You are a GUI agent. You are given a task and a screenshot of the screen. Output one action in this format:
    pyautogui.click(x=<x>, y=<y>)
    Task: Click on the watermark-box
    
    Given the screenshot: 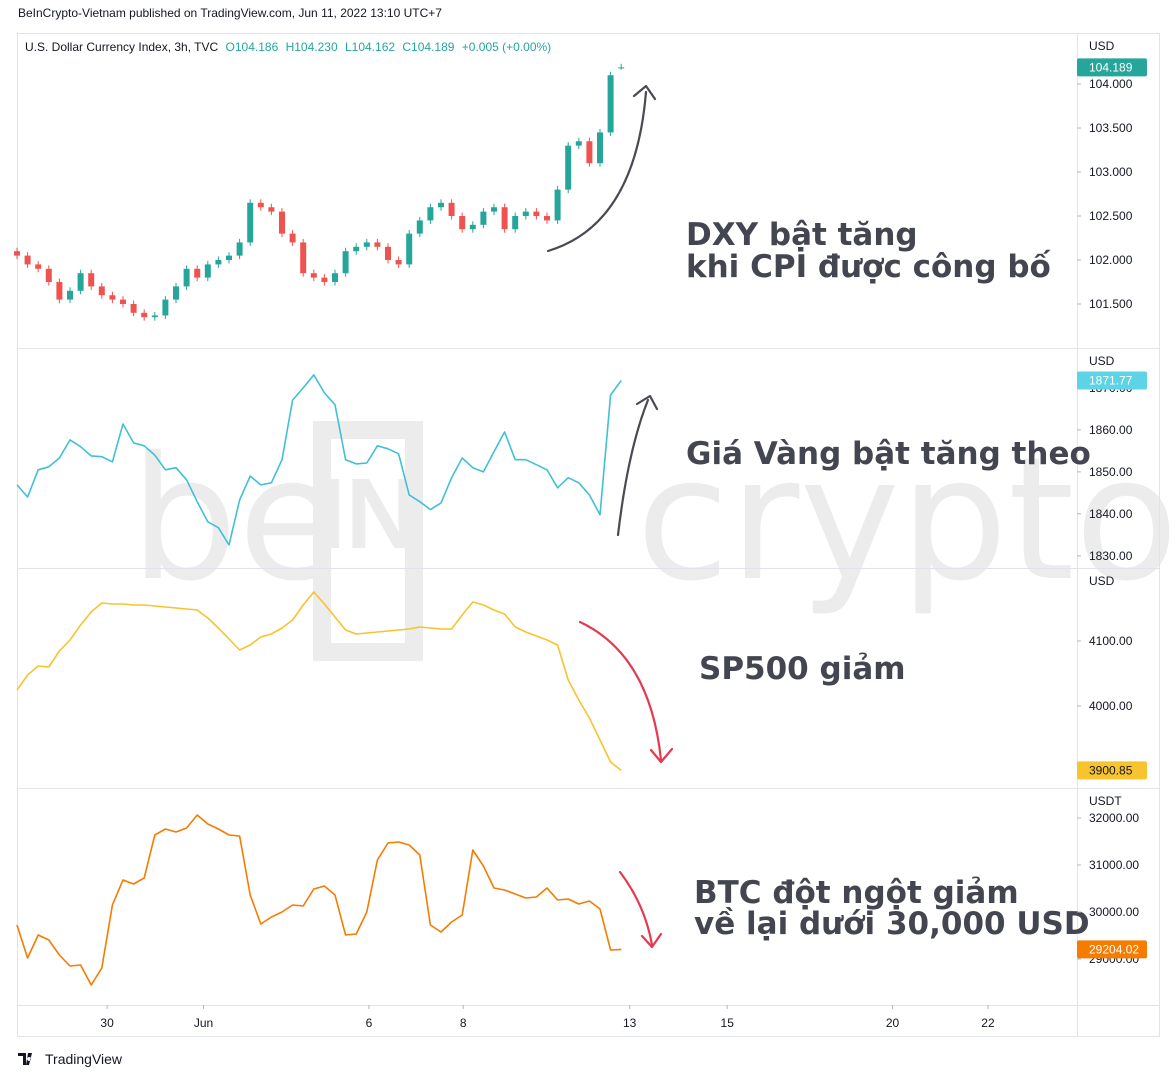 What is the action you would take?
    pyautogui.click(x=368, y=541)
    